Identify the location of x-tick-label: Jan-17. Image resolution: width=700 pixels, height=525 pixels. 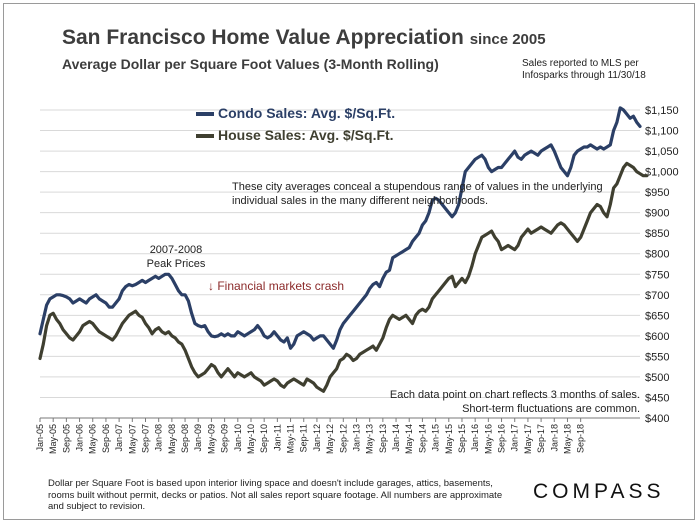
(515, 438).